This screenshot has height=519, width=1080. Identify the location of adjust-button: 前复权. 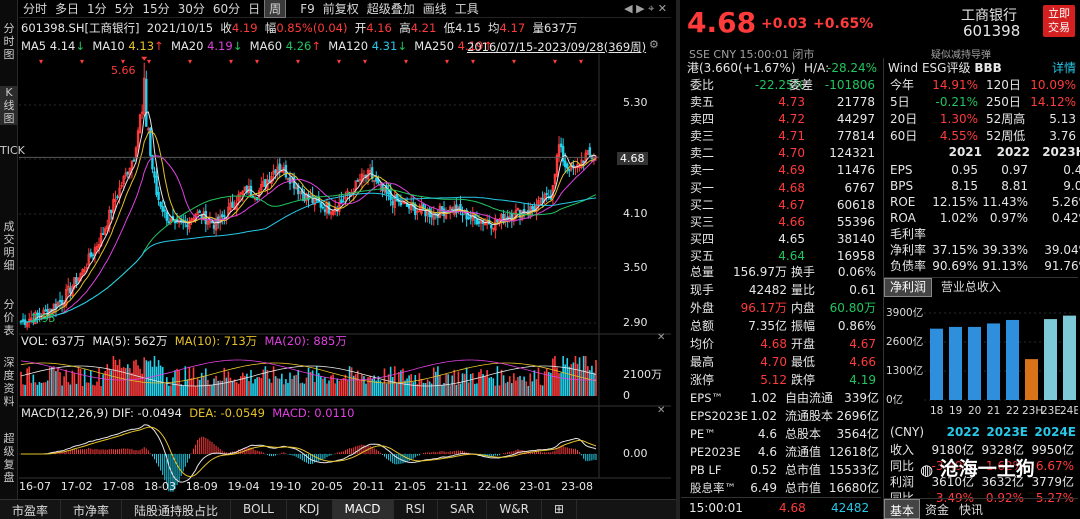
(340, 9).